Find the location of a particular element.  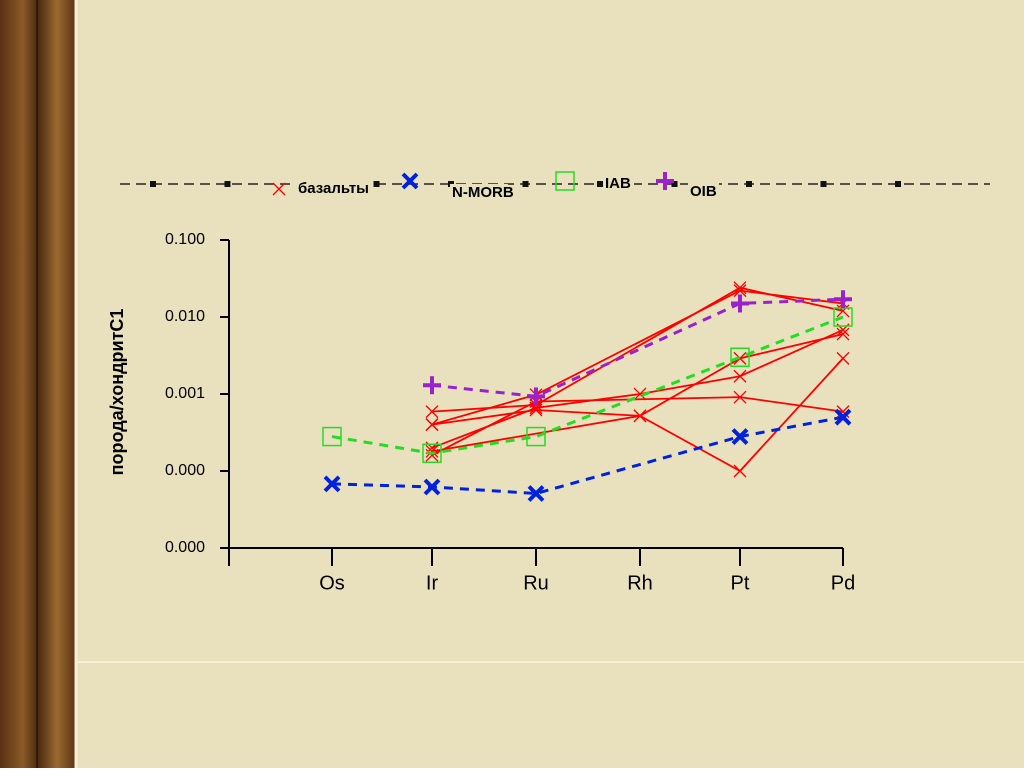

legend-label: базальты is located at coordinates (333, 188).